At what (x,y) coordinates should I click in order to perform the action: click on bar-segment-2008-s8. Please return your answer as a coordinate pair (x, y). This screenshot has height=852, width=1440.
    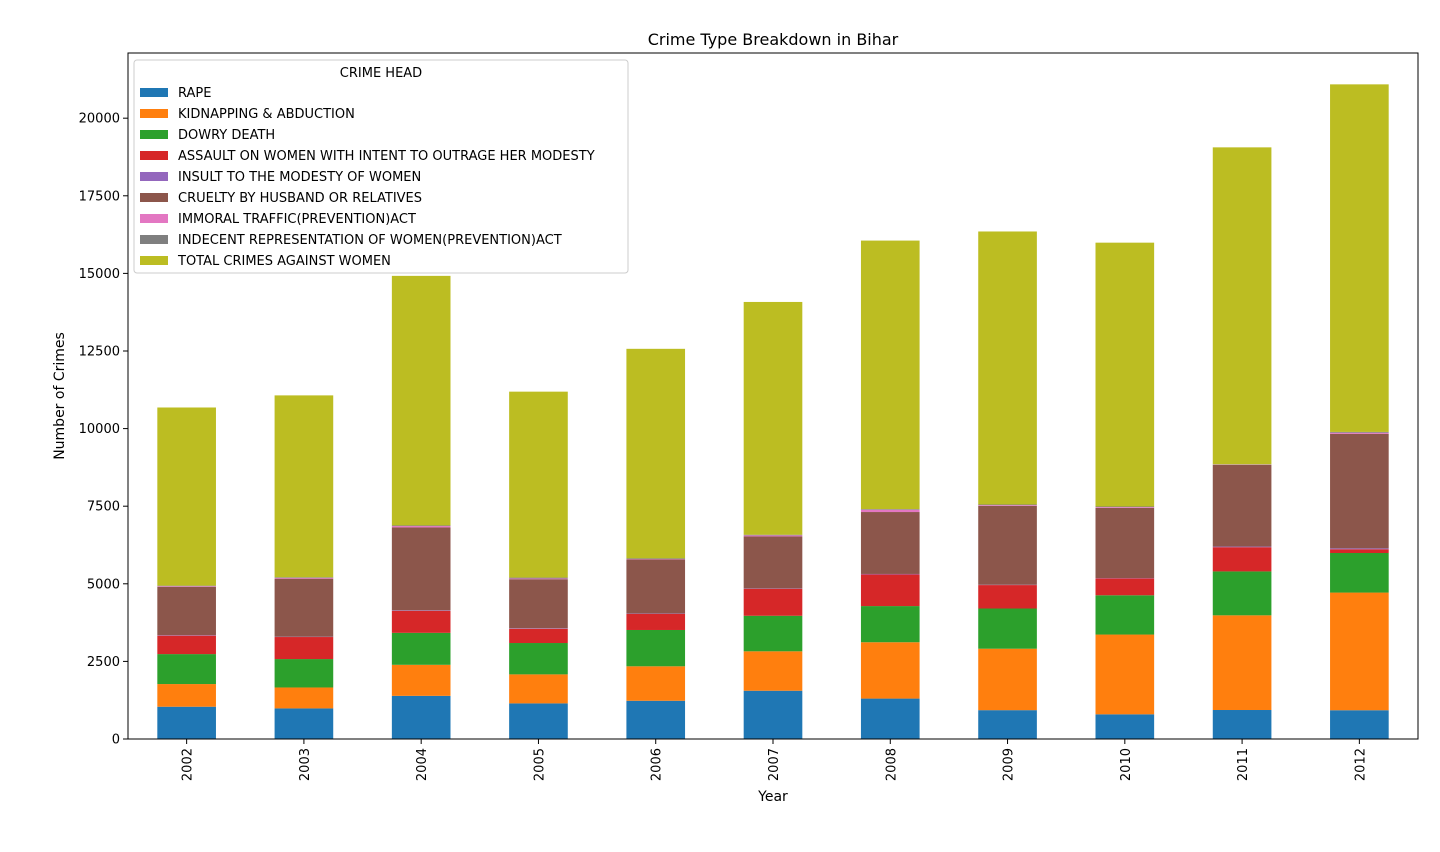
    Looking at the image, I should click on (890, 375).